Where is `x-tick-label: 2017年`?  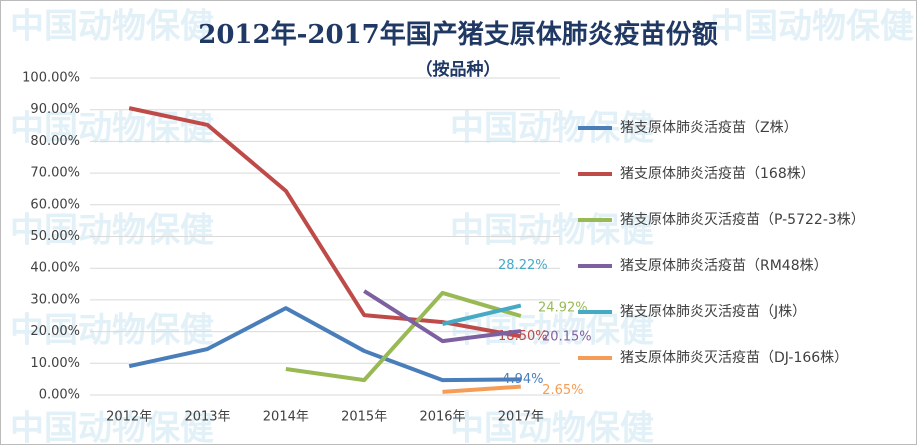 x-tick-label: 2017年 is located at coordinates (521, 417).